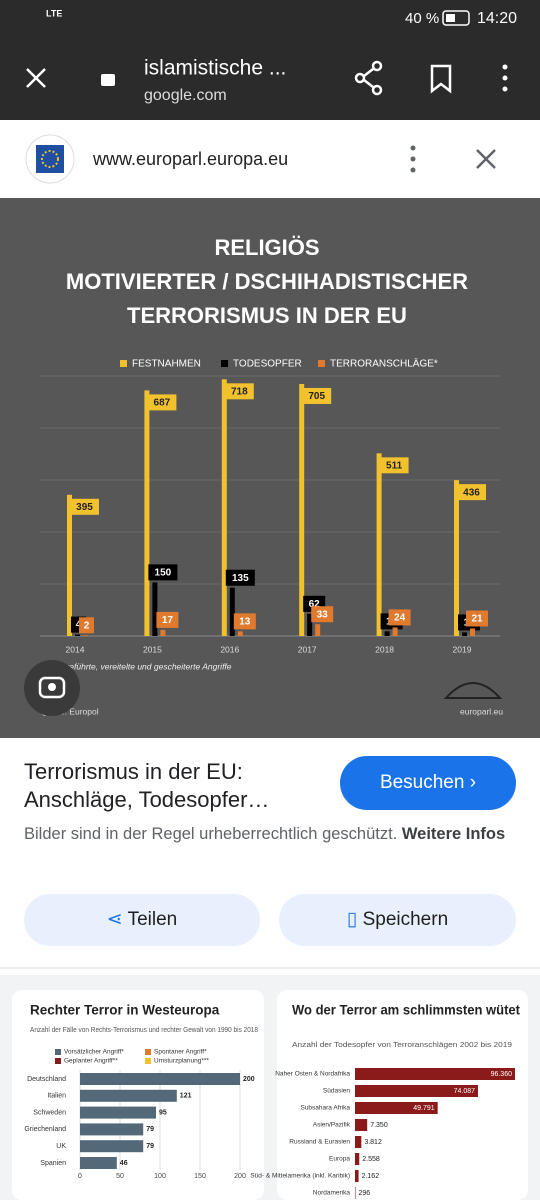  I want to click on category-label: Naher Osten & Nordafrika, so click(312, 1074).